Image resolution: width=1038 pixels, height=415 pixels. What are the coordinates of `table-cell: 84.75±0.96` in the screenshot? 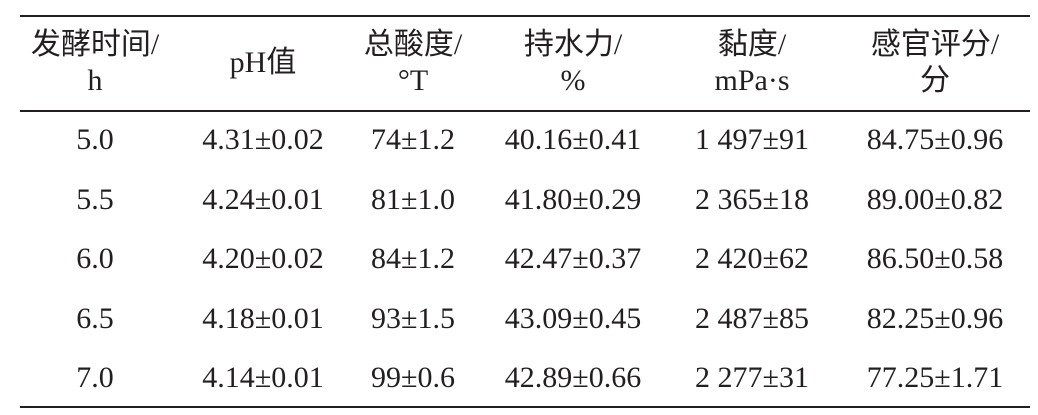 It's located at (935, 139).